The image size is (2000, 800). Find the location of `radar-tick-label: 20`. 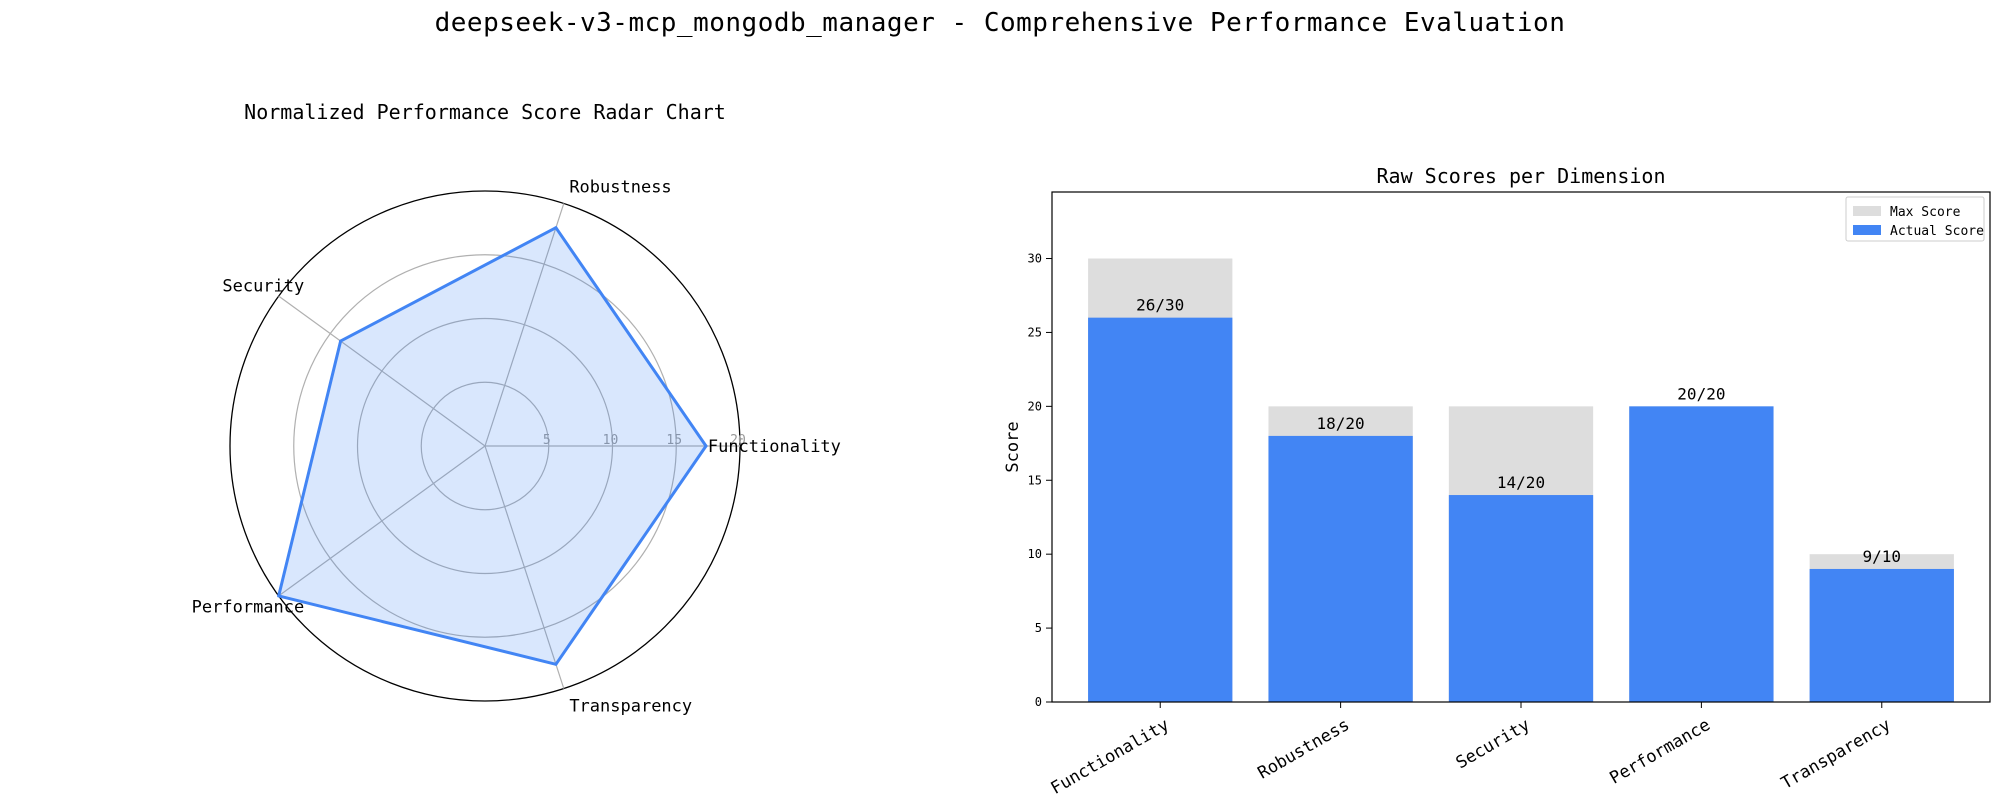

radar-tick-label: 20 is located at coordinates (738, 440).